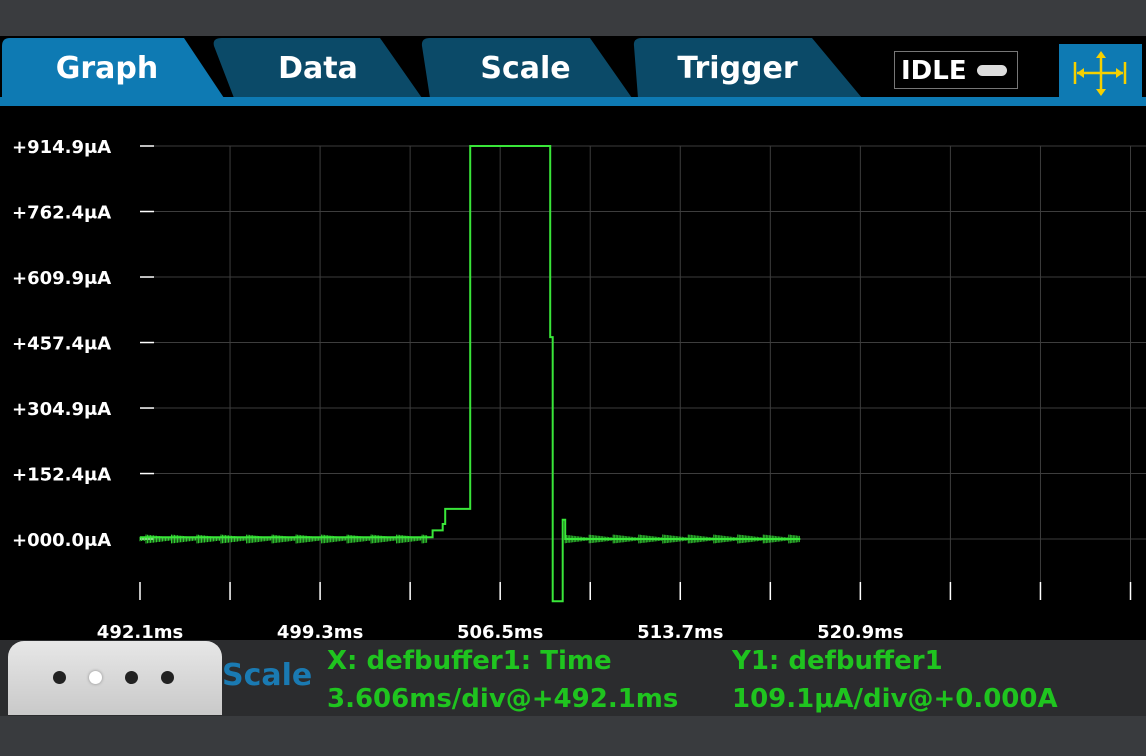 This screenshot has height=756, width=1146. I want to click on ytick-label-5: +152.4μA, so click(61, 475).